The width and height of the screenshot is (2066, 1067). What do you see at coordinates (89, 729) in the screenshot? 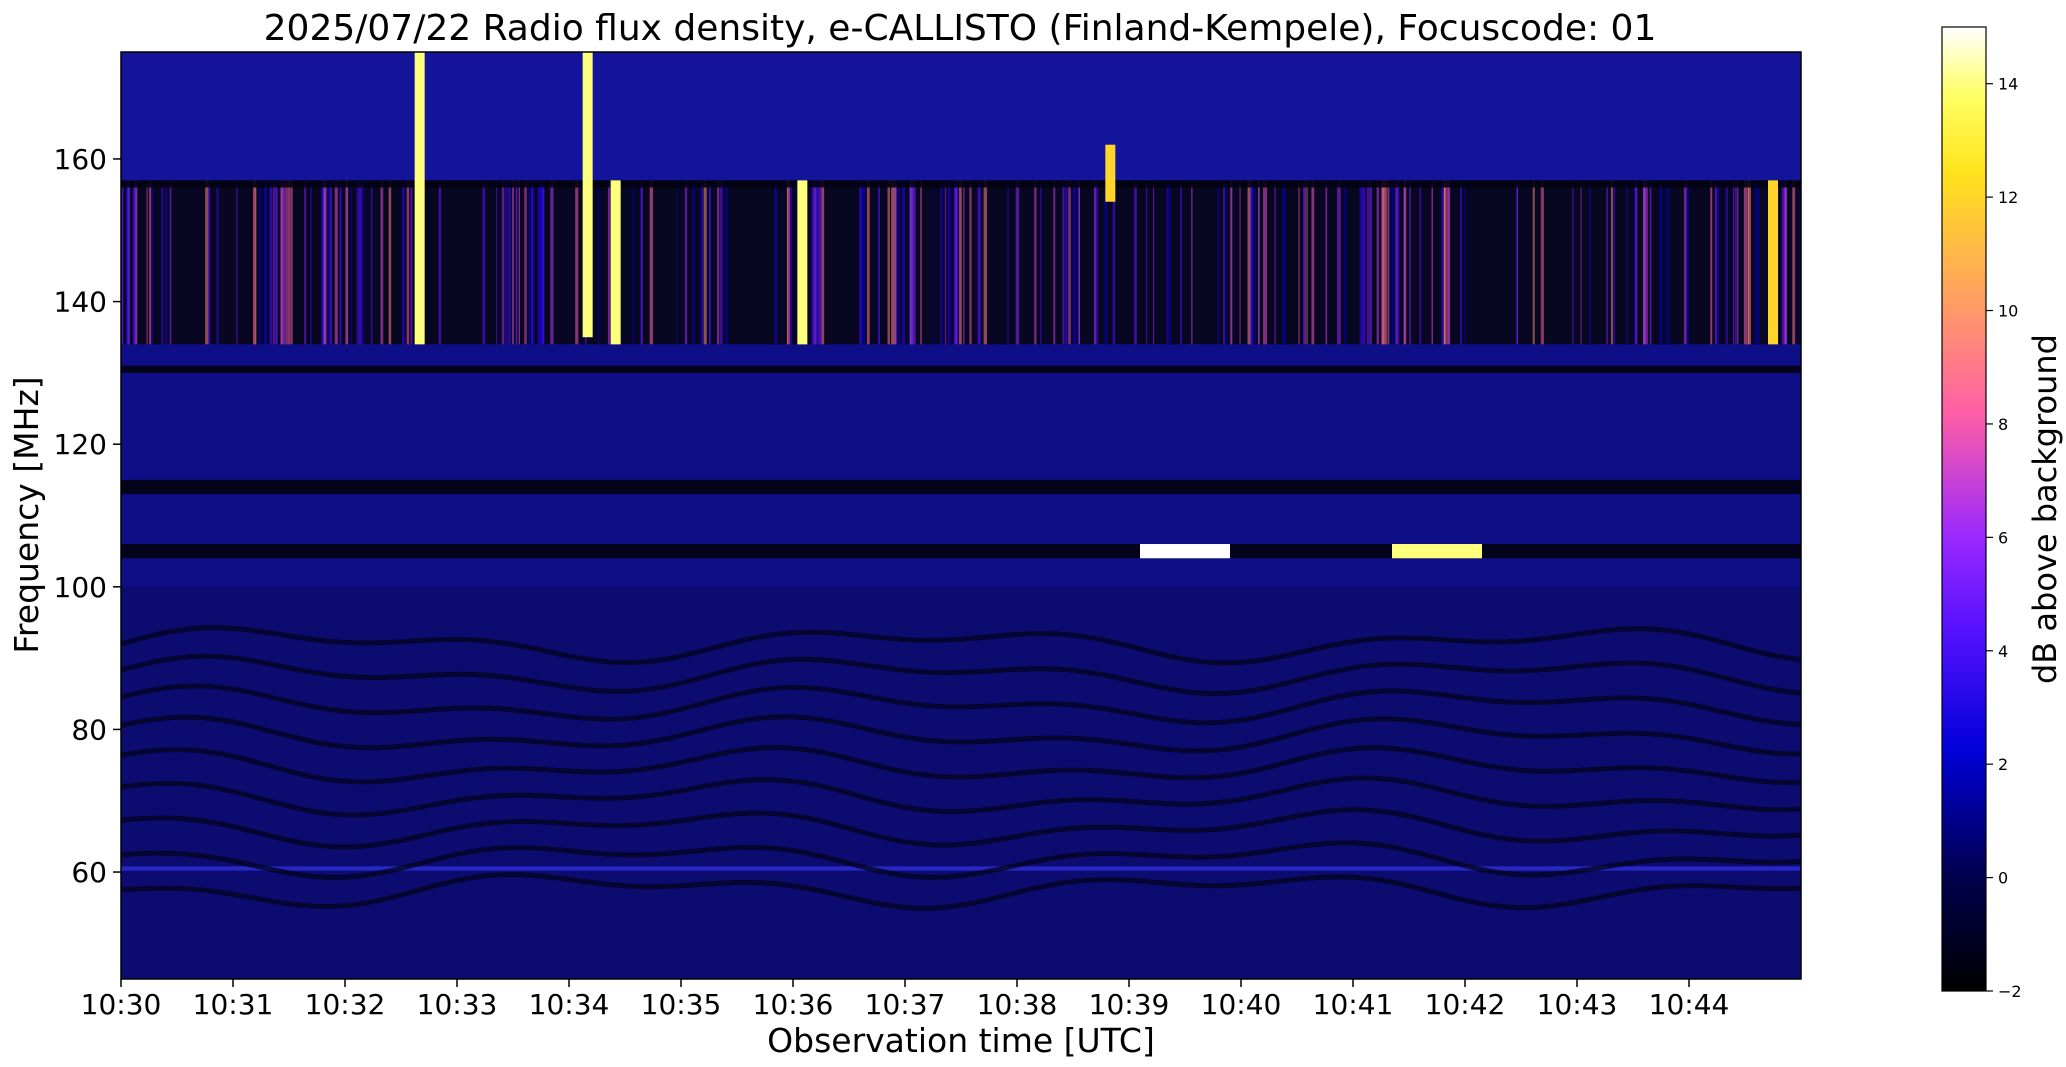
I see `y-tick-label: 80` at bounding box center [89, 729].